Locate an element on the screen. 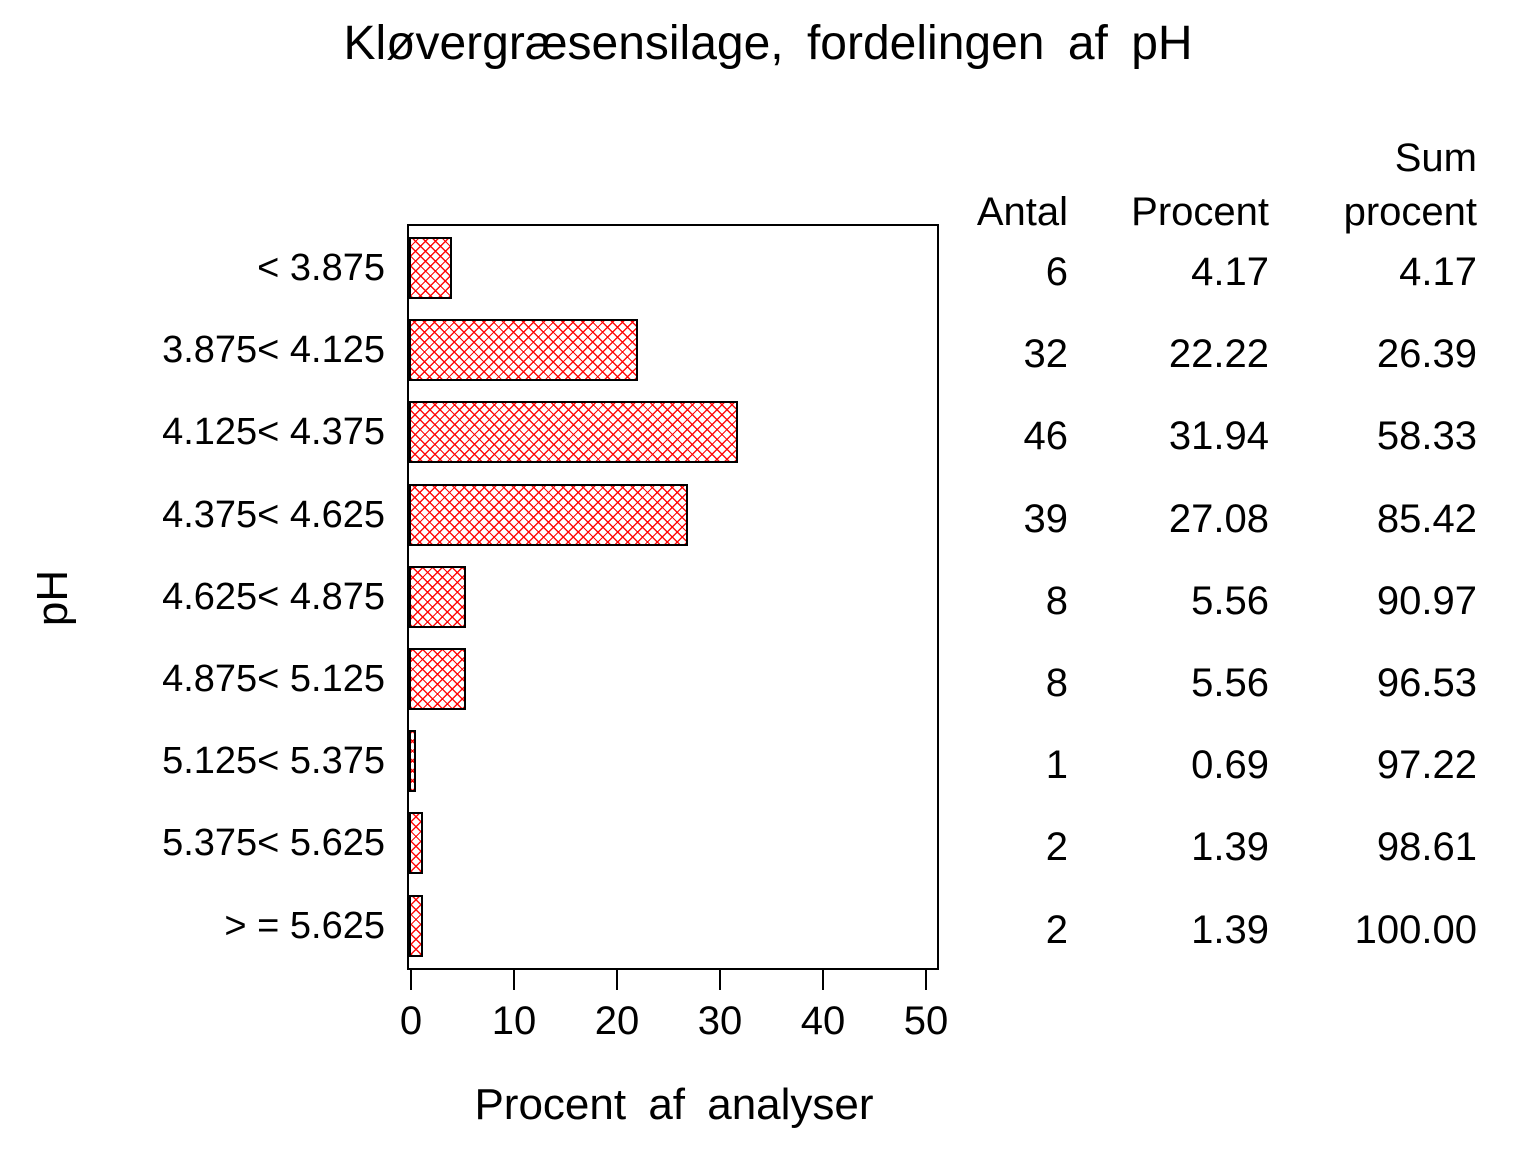 The height and width of the screenshot is (1152, 1536). table-cell: 100.00 is located at coordinates (1415, 929).